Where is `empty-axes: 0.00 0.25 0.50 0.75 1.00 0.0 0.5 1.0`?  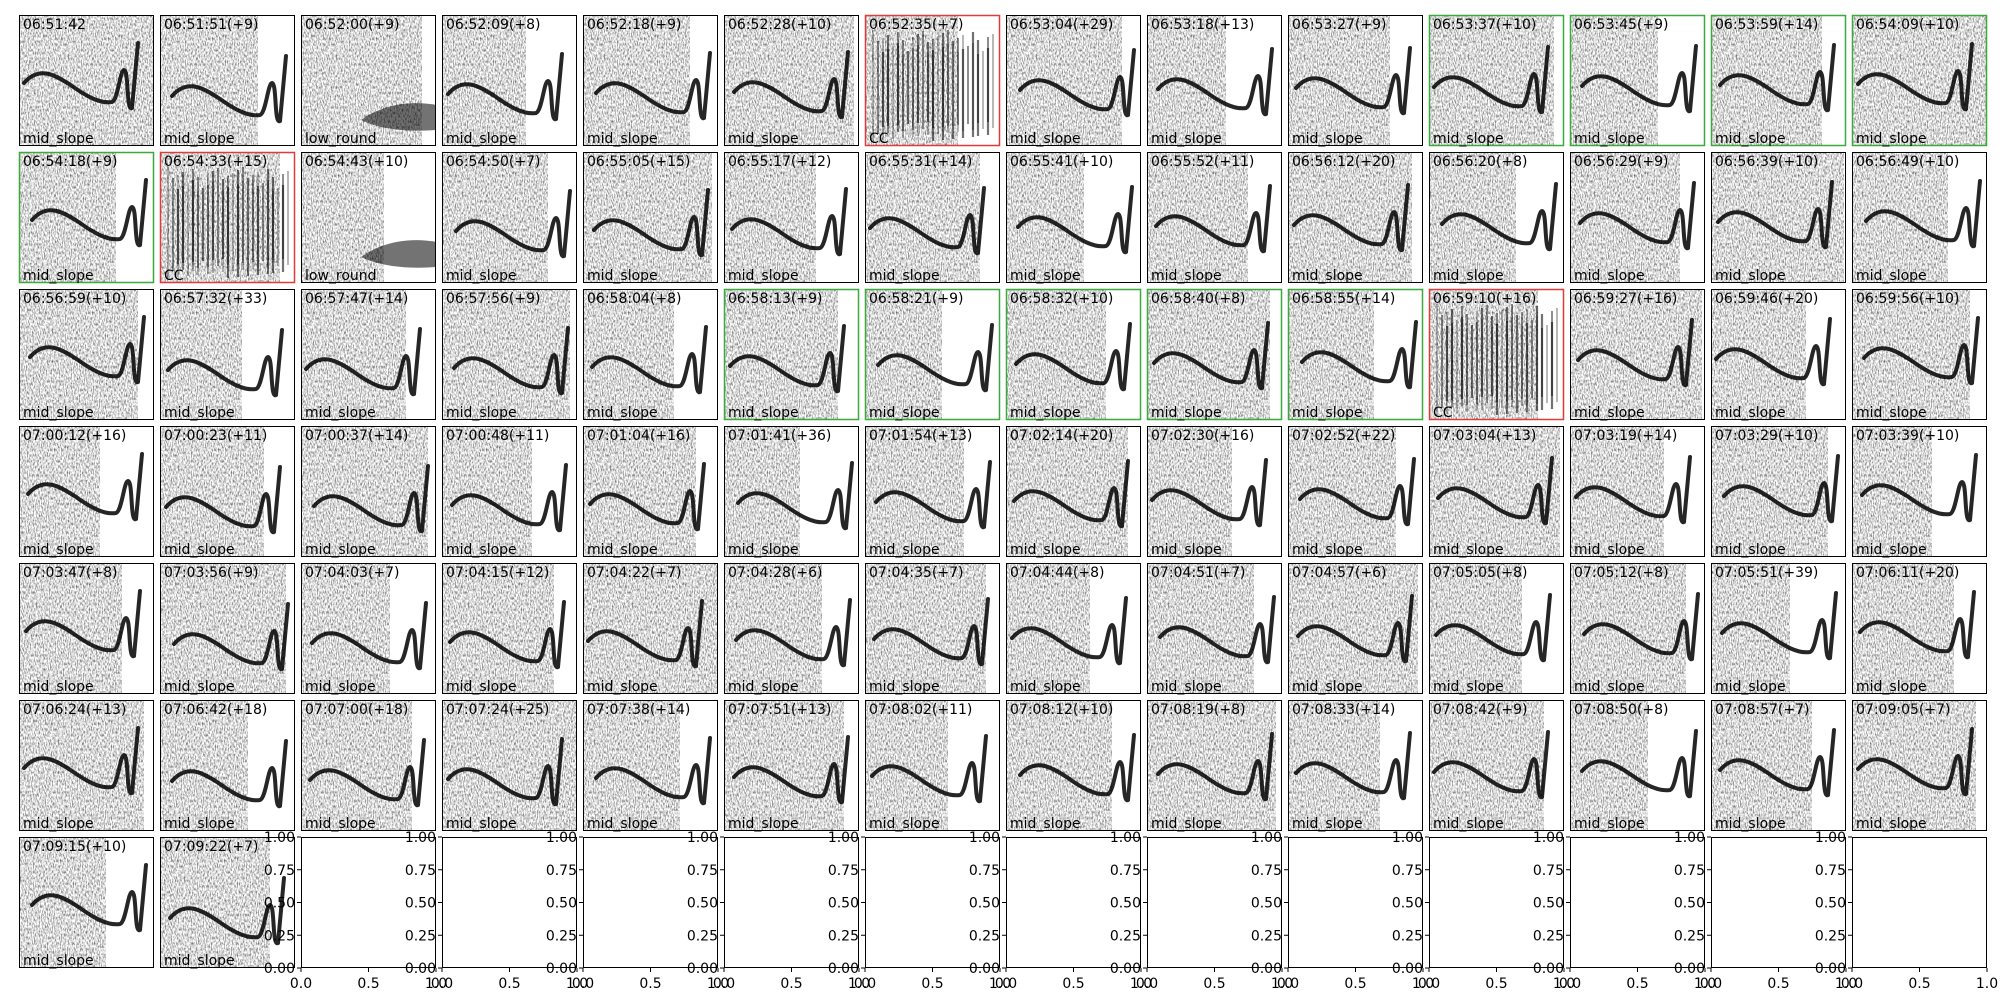 empty-axes: 0.00 0.25 0.50 0.75 1.00 0.0 0.5 1.0 is located at coordinates (1483, 911).